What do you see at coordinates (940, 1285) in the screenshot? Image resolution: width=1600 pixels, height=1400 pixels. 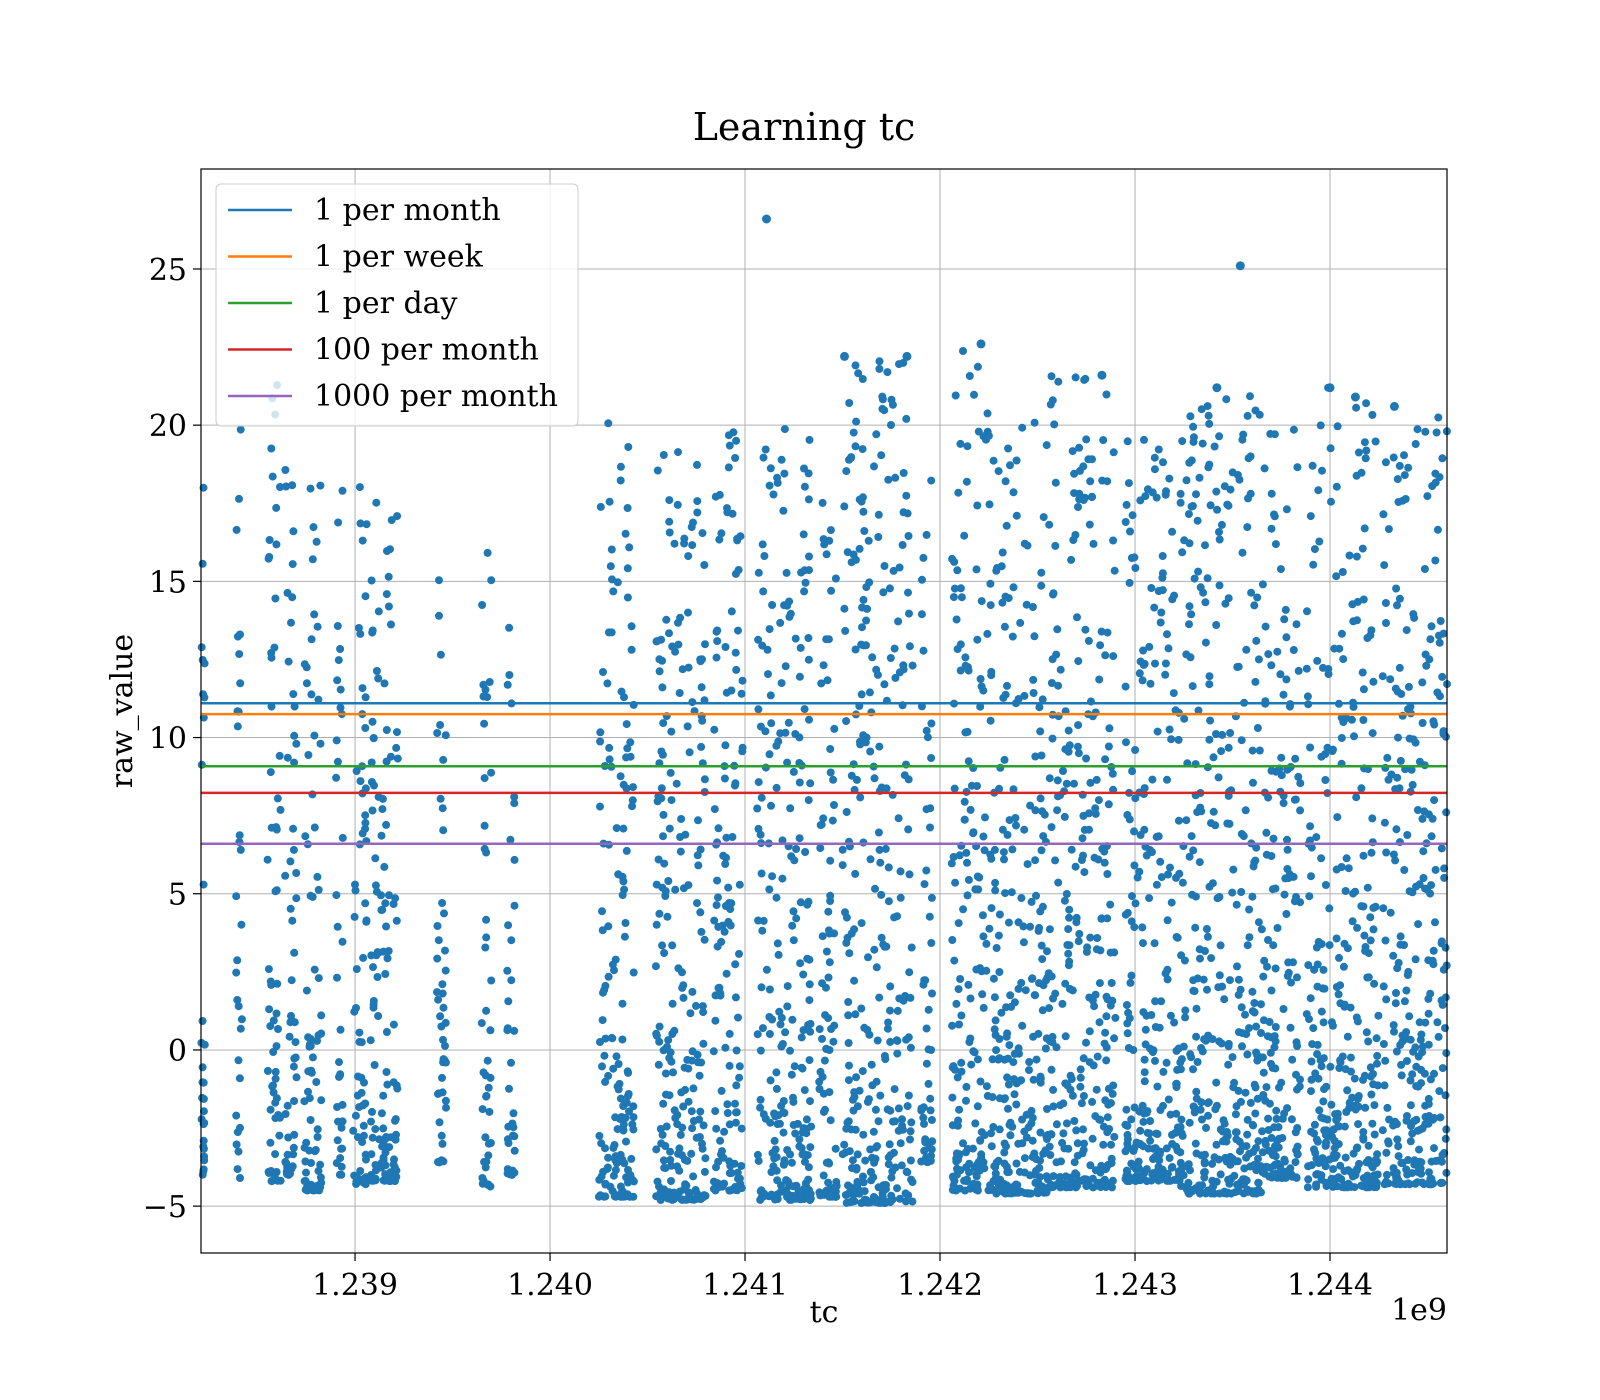 I see `x-tick-label: 1.242` at bounding box center [940, 1285].